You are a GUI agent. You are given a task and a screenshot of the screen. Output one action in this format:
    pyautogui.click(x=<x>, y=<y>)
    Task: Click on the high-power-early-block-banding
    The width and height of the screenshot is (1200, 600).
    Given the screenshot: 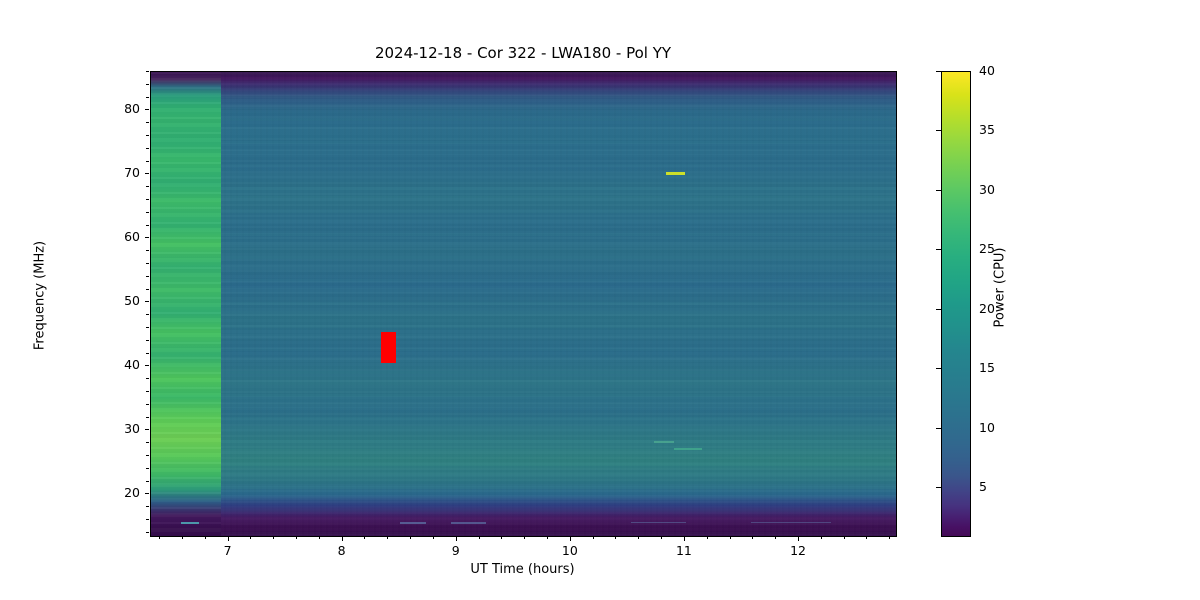 What is the action you would take?
    pyautogui.click(x=186, y=304)
    